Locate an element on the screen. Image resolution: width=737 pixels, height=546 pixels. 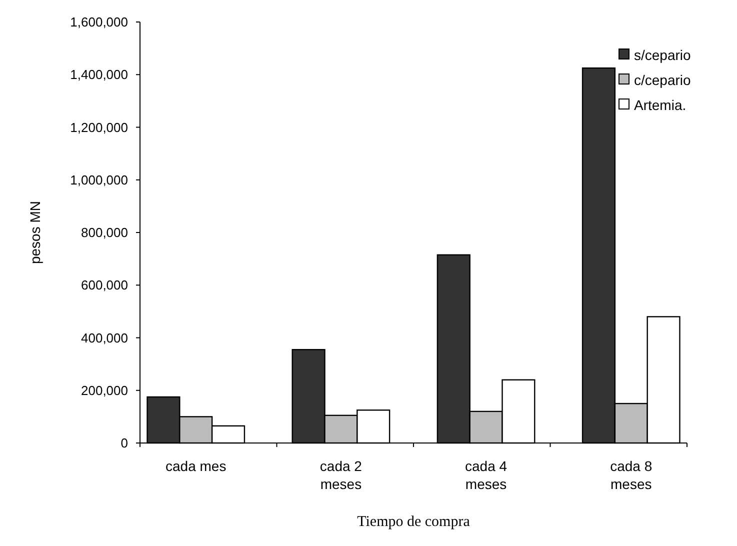
x-axis-title: Tiempo de compra is located at coordinates (413, 522).